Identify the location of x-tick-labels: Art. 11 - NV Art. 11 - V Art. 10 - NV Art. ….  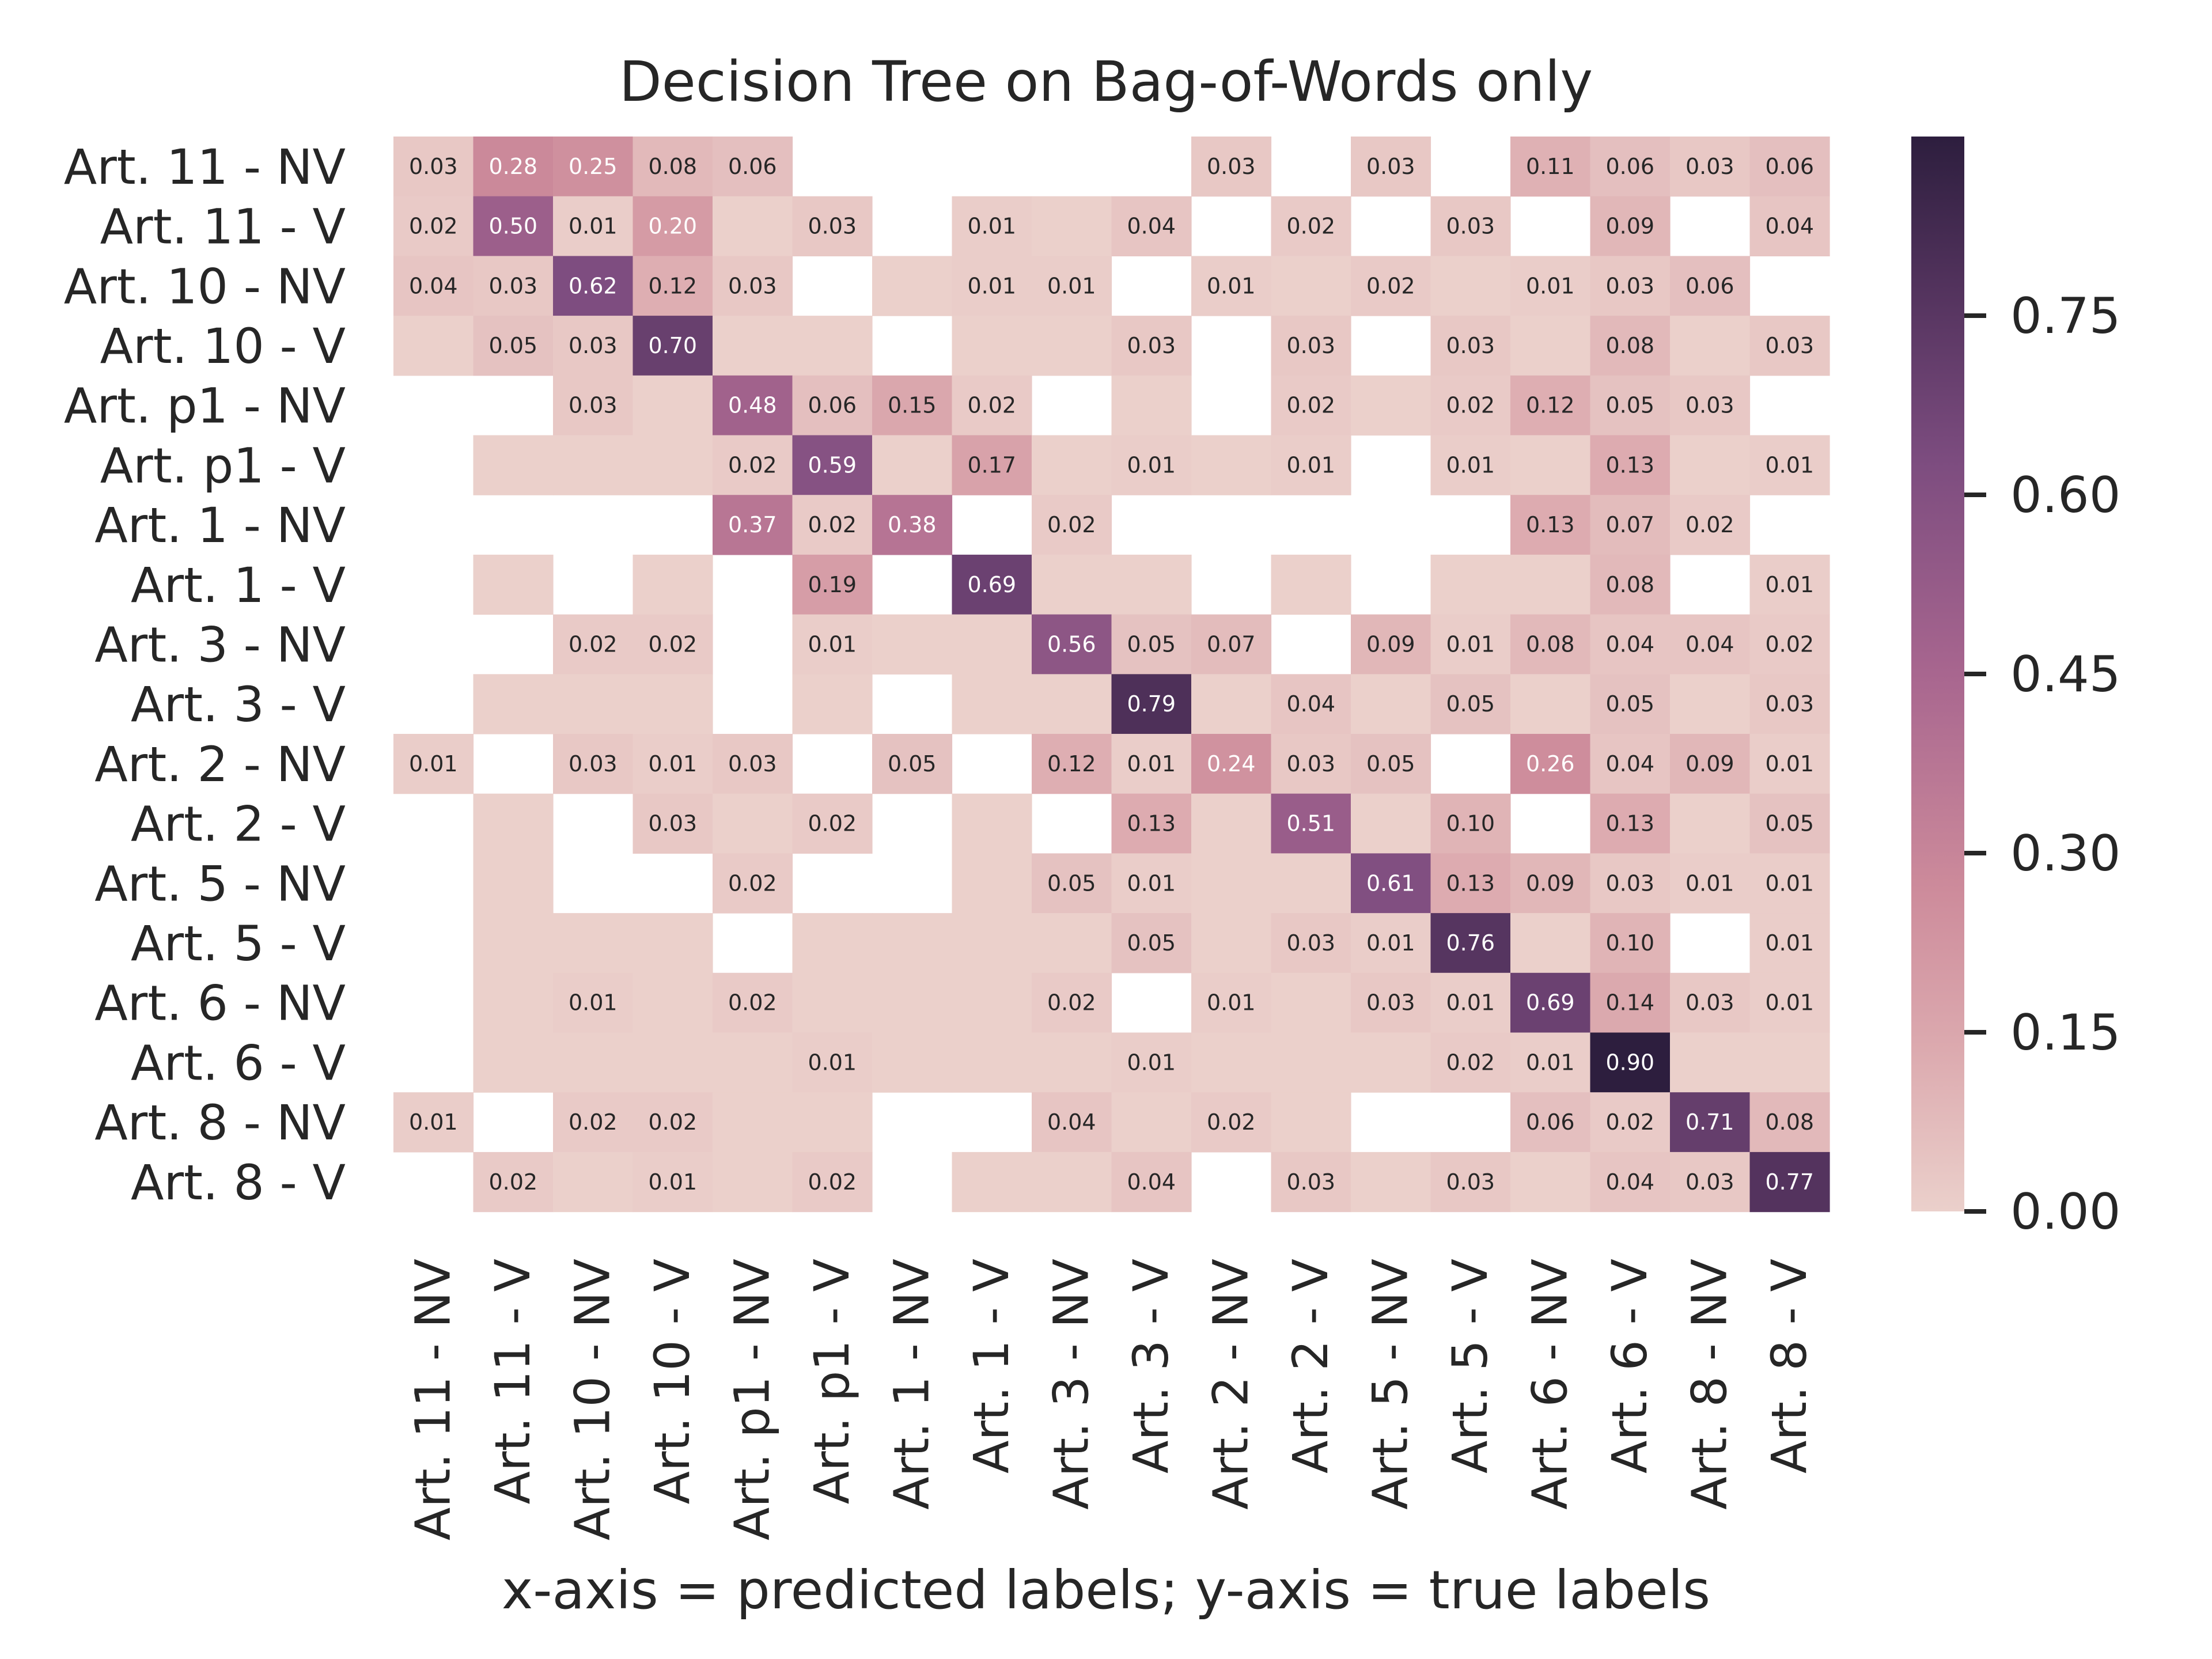
(1110, 1399).